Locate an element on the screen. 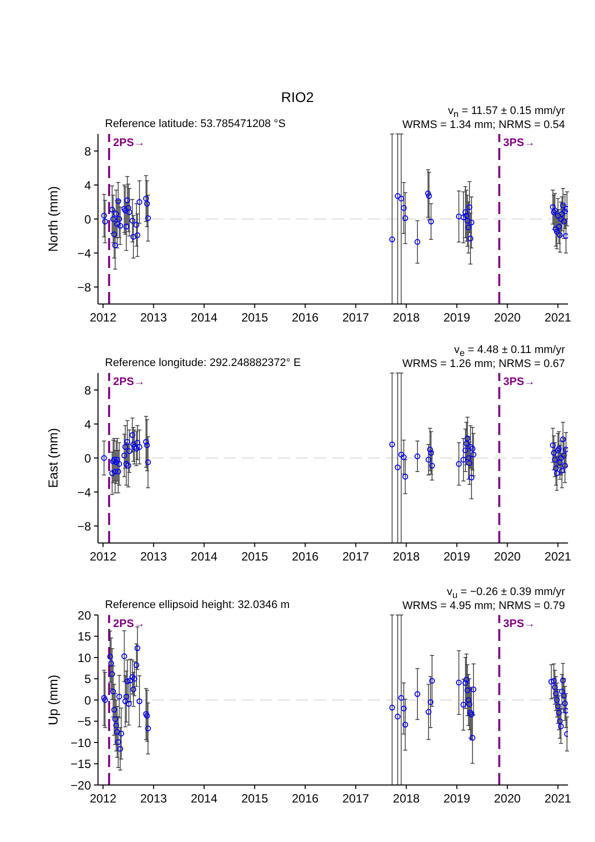 Image resolution: width=595 pixels, height=842 pixels. text: Reference latitude: 53.785471208 °S is located at coordinates (195, 124).